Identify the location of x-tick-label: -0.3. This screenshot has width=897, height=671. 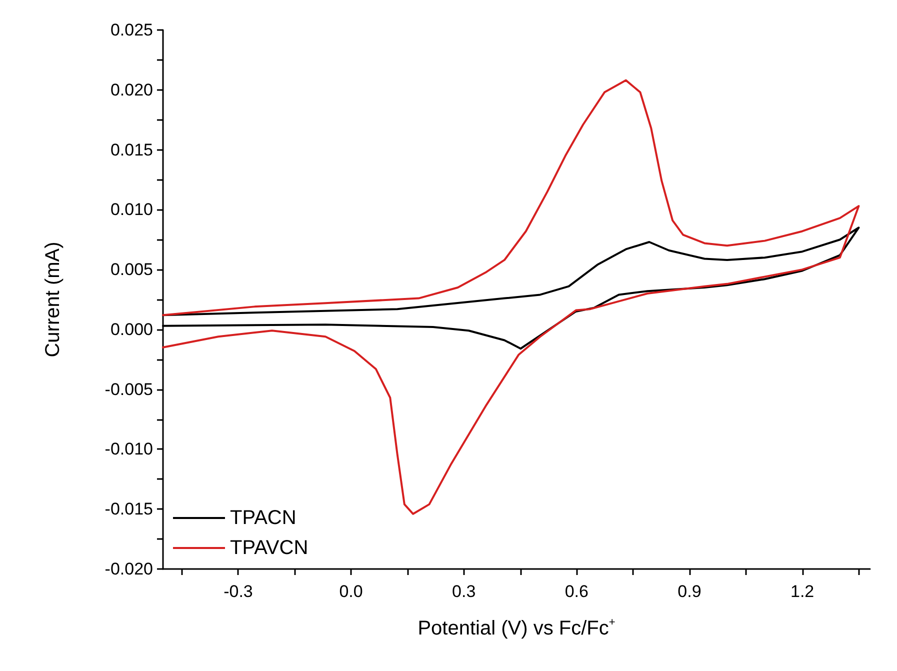
(238, 591).